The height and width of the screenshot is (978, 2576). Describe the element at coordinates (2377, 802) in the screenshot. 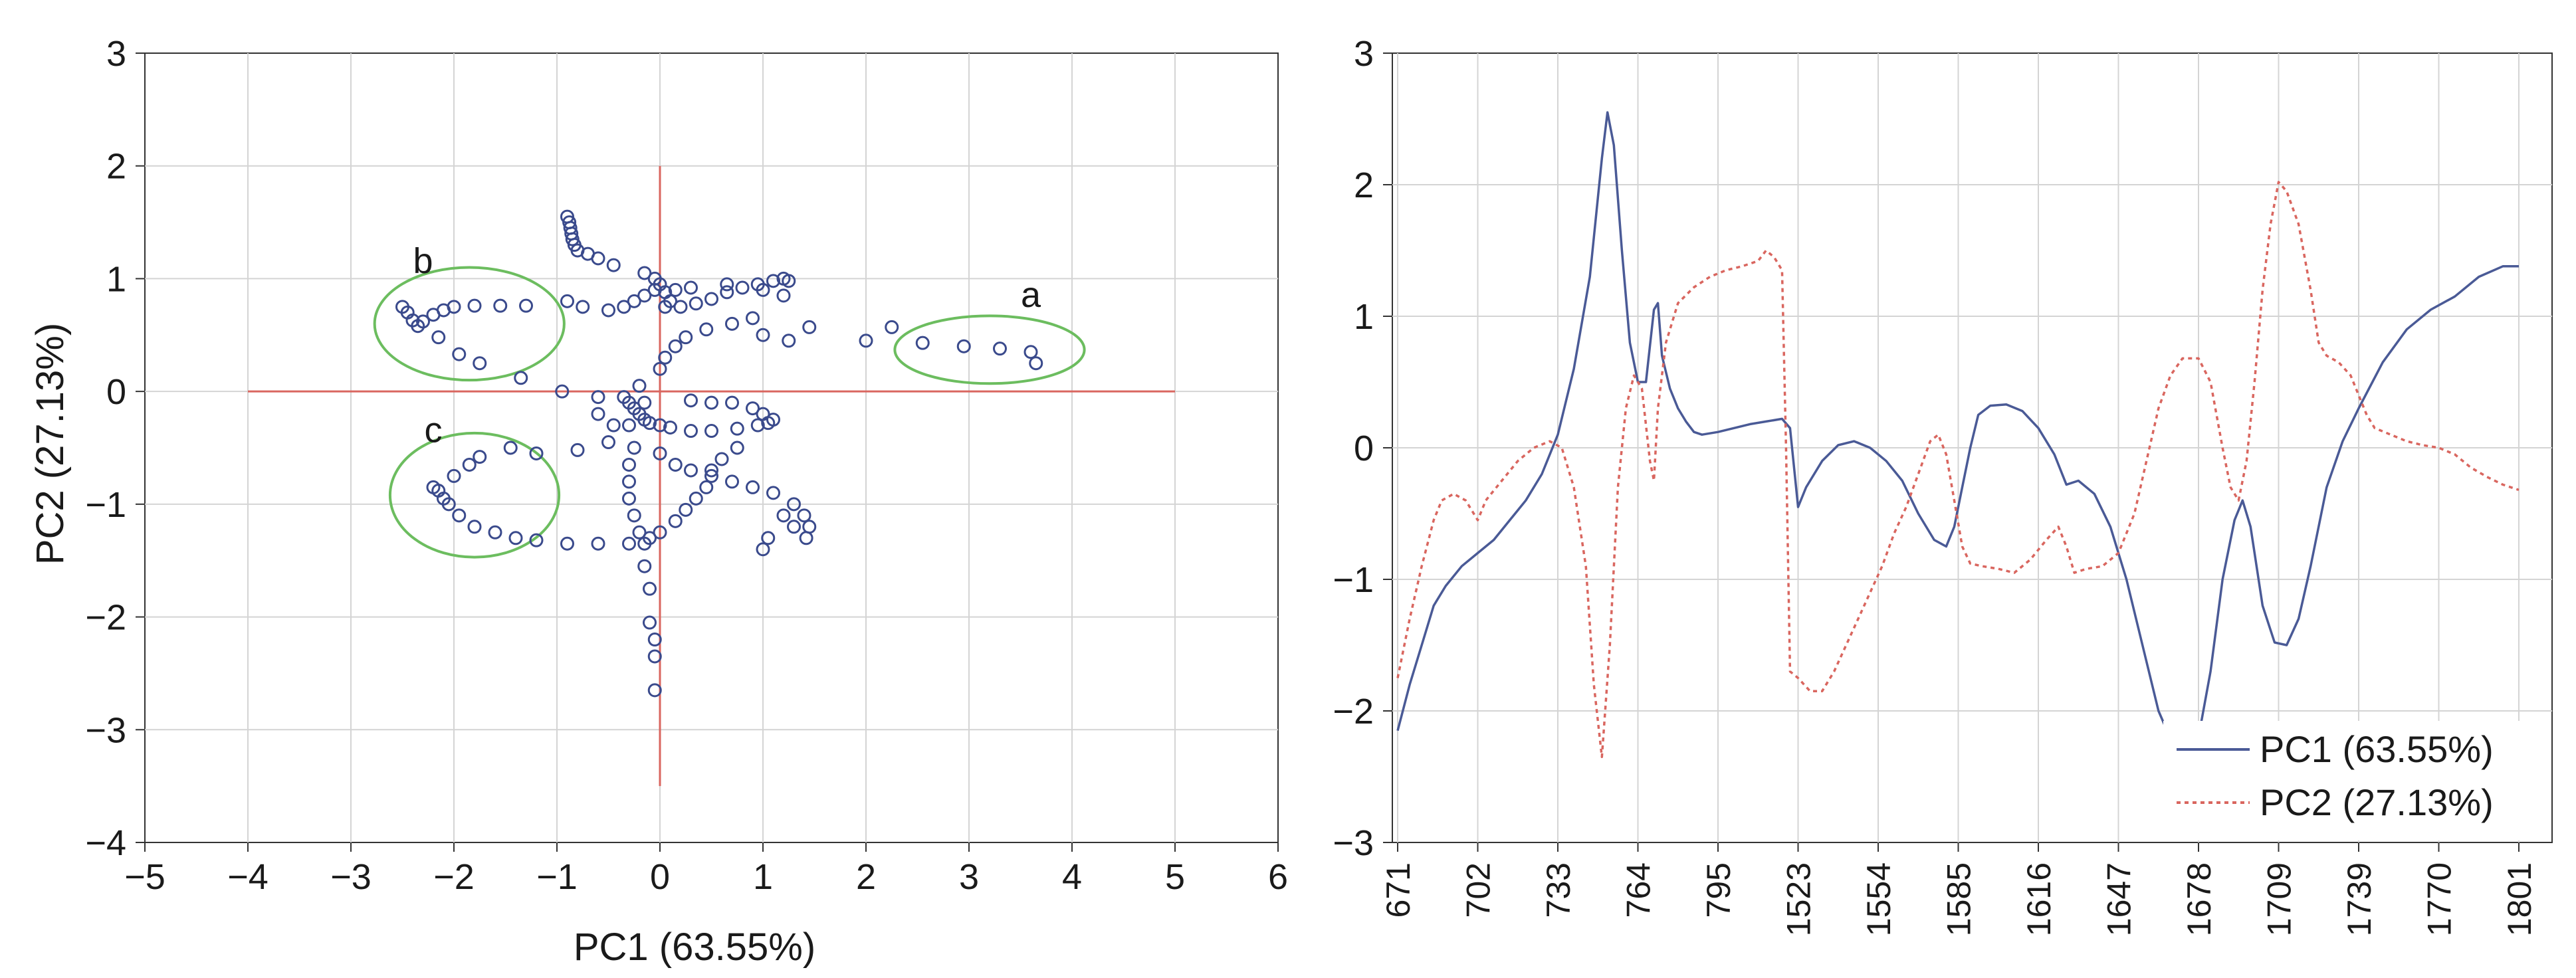

I see `legend-label-pc2: PC2 (27.13%)` at that location.